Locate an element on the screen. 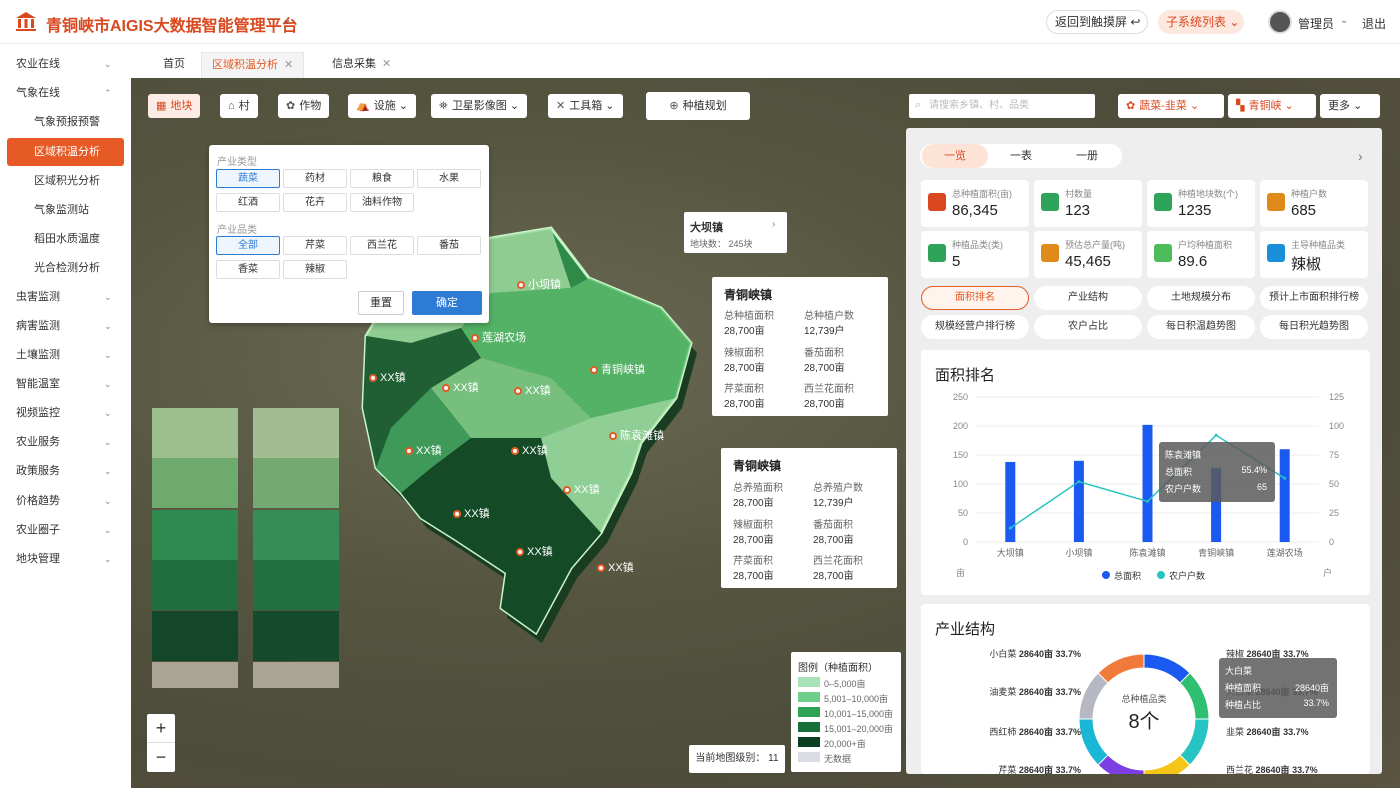 This screenshot has height=788, width=1400. planting-plan-button: ⊕ 种植规划 is located at coordinates (698, 106).